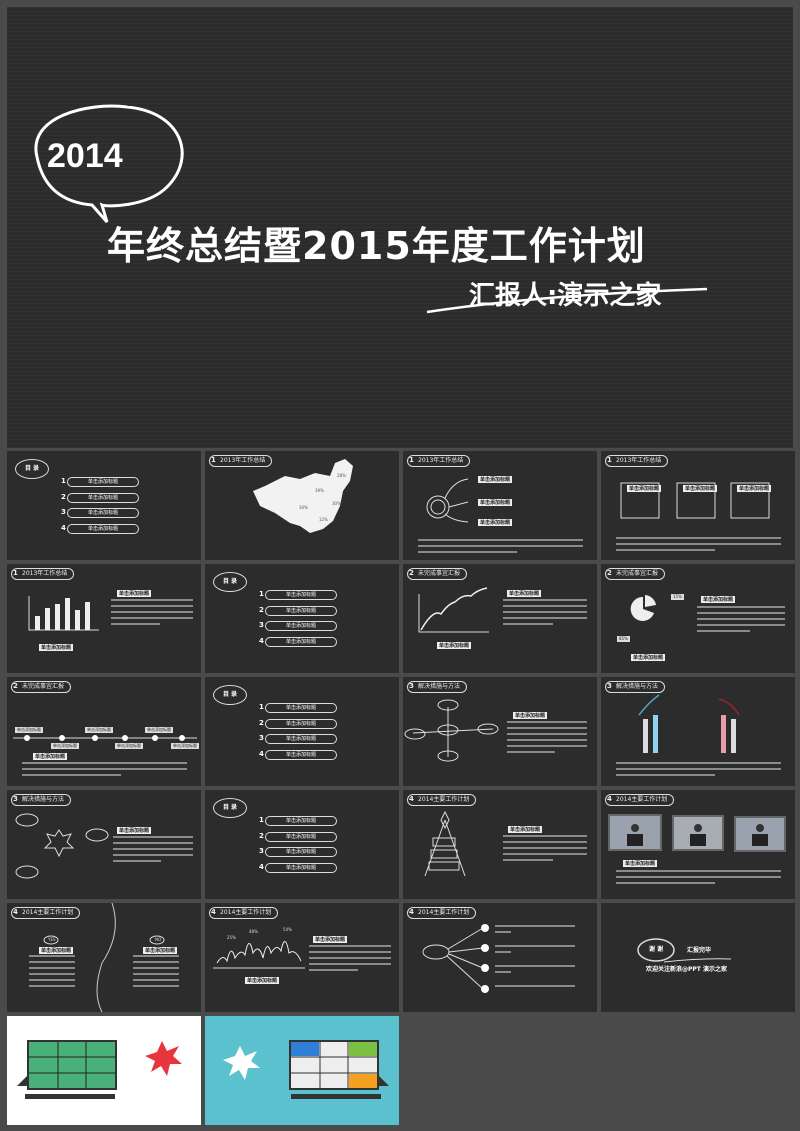 The height and width of the screenshot is (1131, 800). I want to click on cover-title: 年终总结暨2015年度工作计划, so click(376, 246).